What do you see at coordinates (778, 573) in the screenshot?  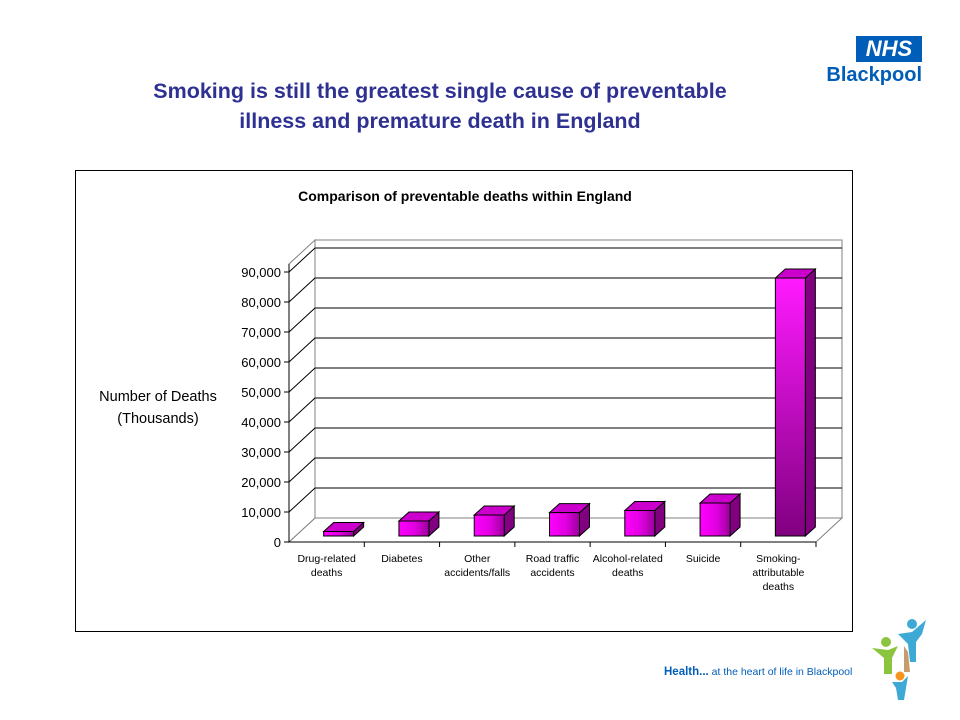 I see `x-tick-label: attributable` at bounding box center [778, 573].